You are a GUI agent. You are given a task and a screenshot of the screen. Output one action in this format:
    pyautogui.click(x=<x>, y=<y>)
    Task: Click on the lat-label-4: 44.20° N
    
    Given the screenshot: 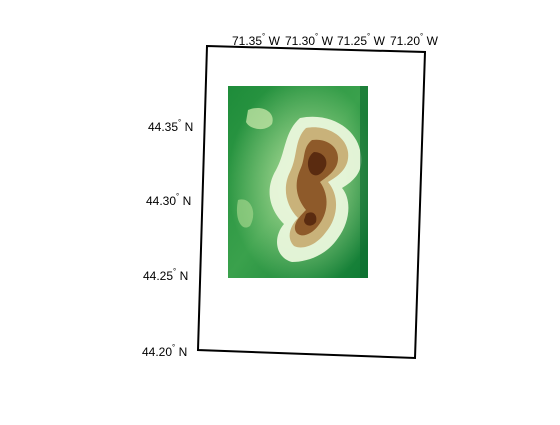 What is the action you would take?
    pyautogui.click(x=164, y=351)
    